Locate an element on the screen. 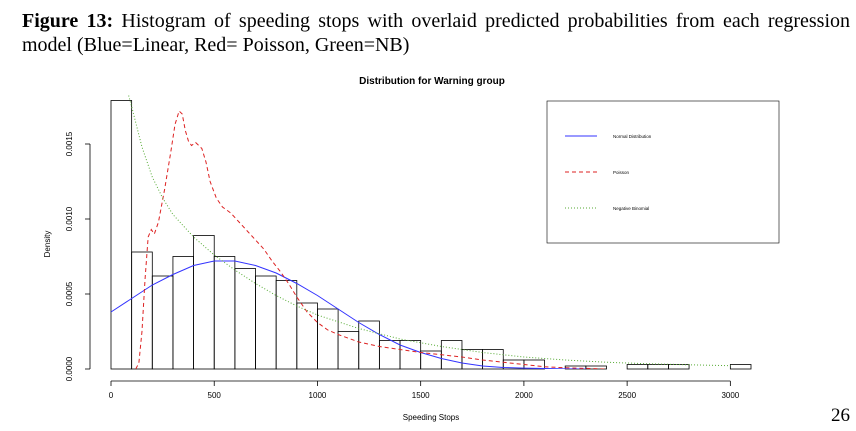 The width and height of the screenshot is (856, 431). x-tick-label: 3000 is located at coordinates (730, 395).